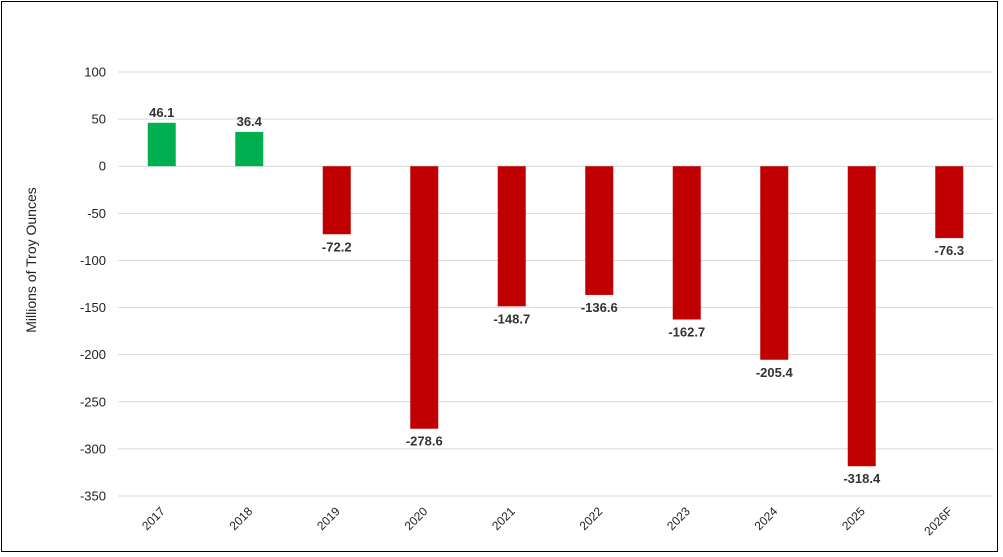 This screenshot has width=1003, height=557. I want to click on data-label-2020: -278.6, so click(424, 441).